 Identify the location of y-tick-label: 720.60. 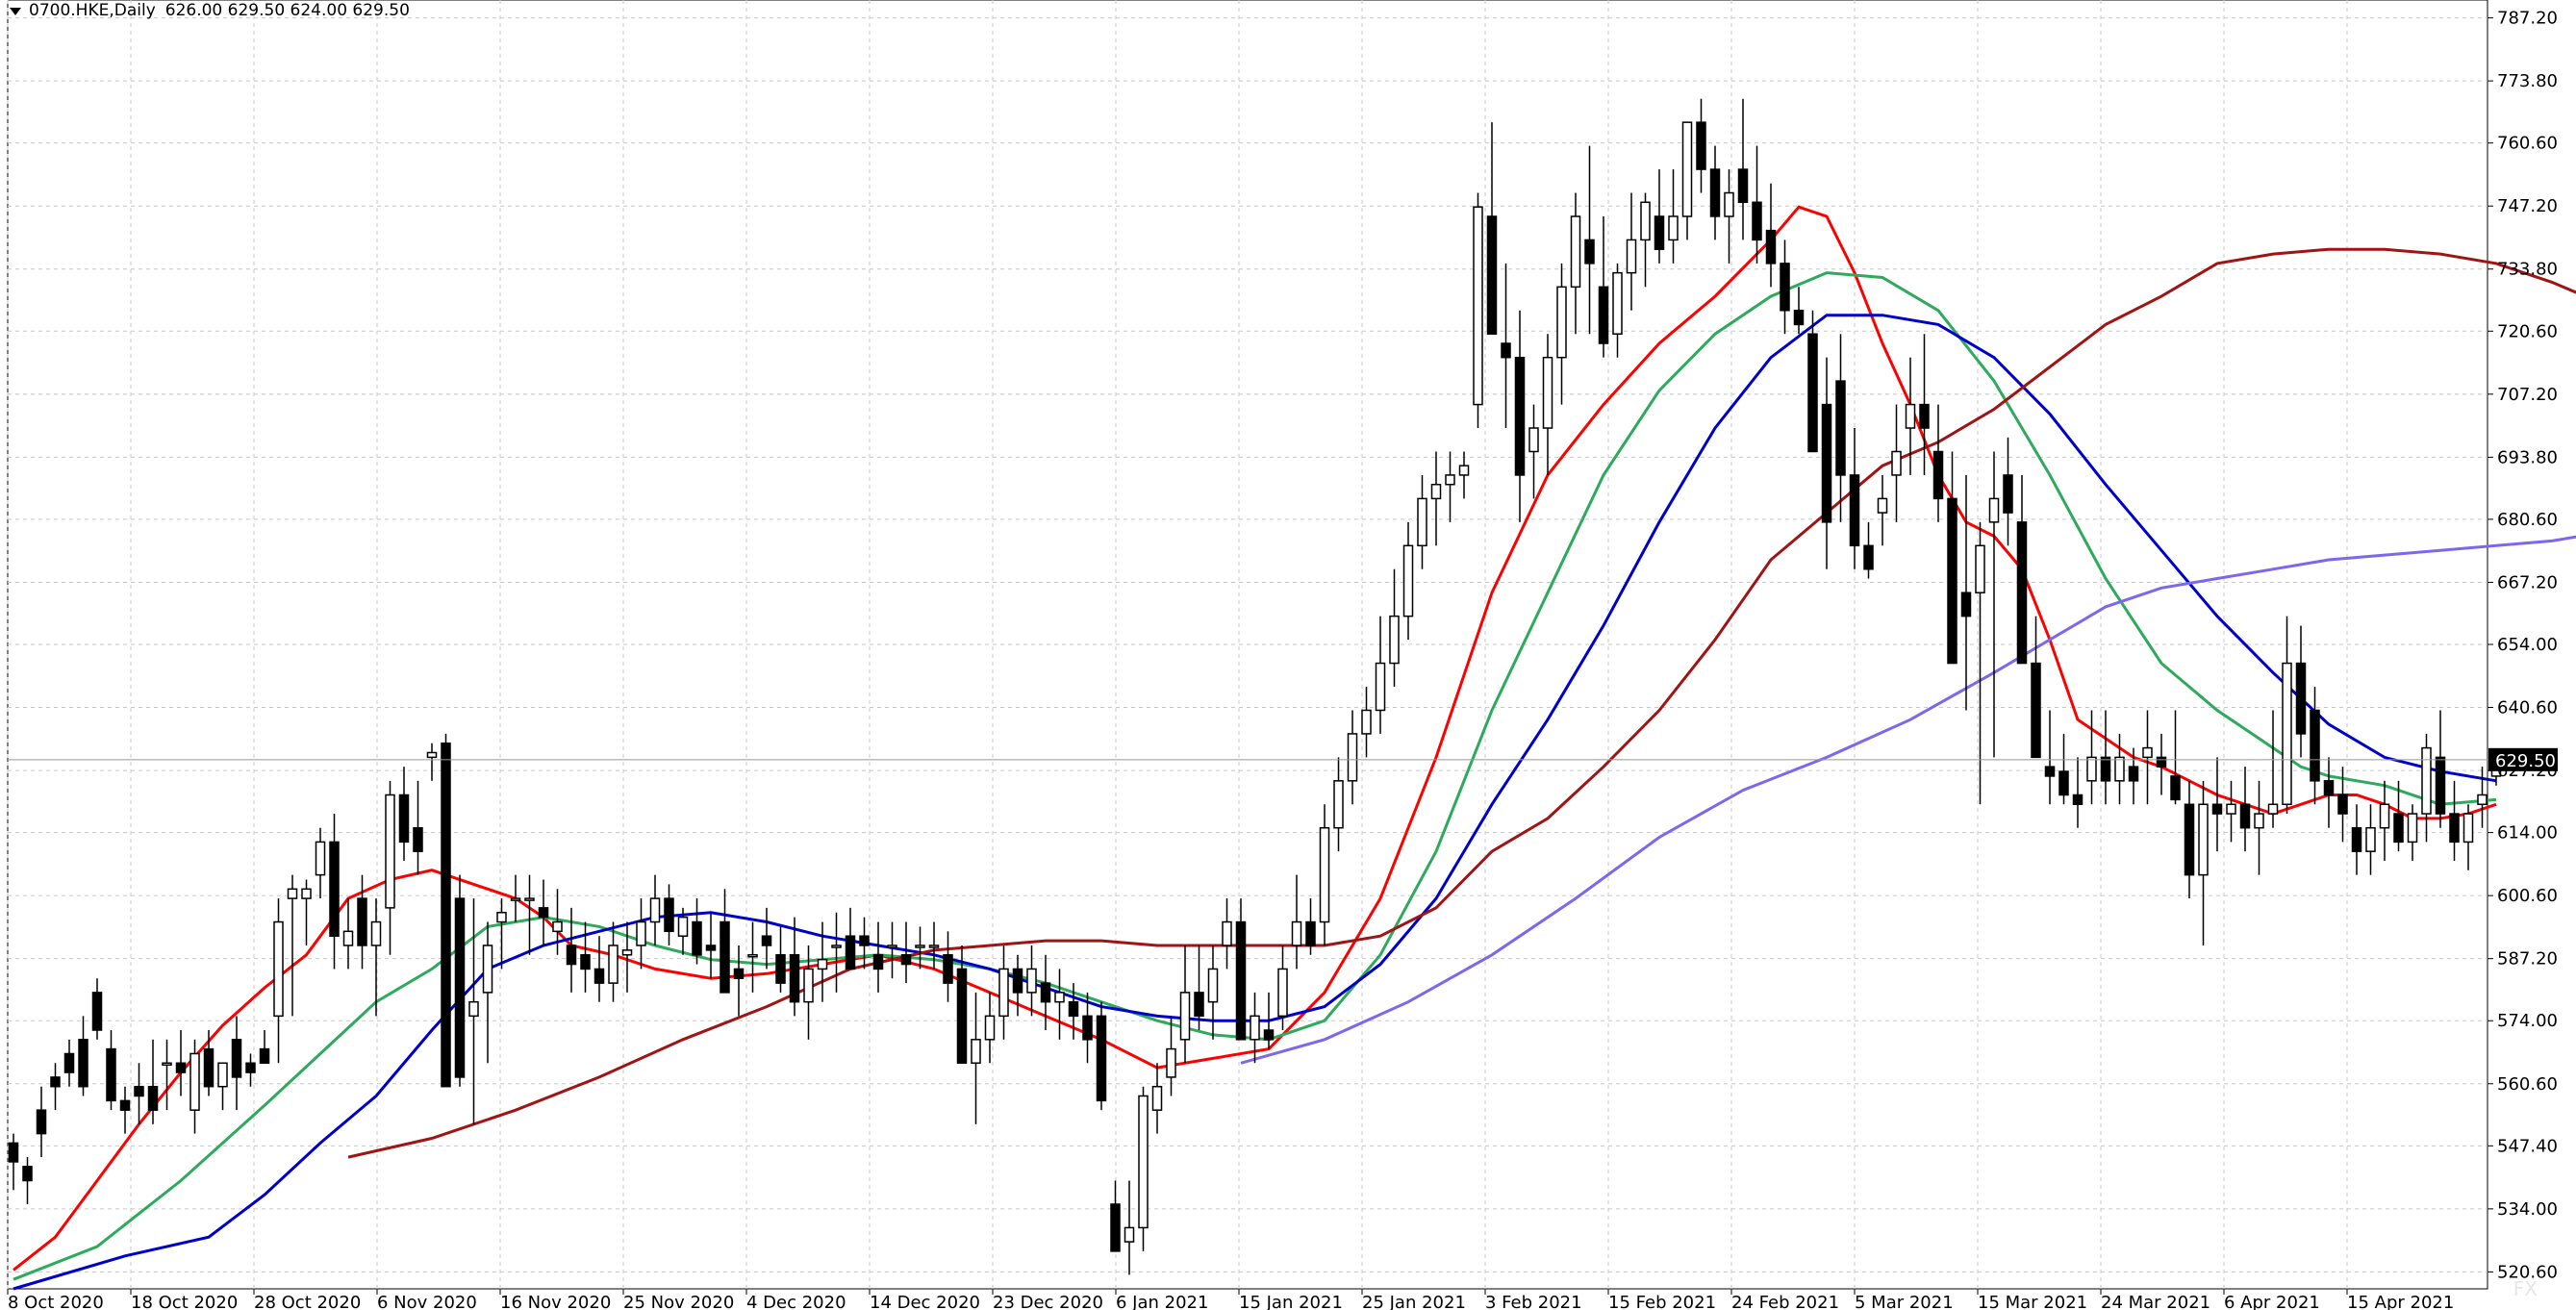
(2528, 331).